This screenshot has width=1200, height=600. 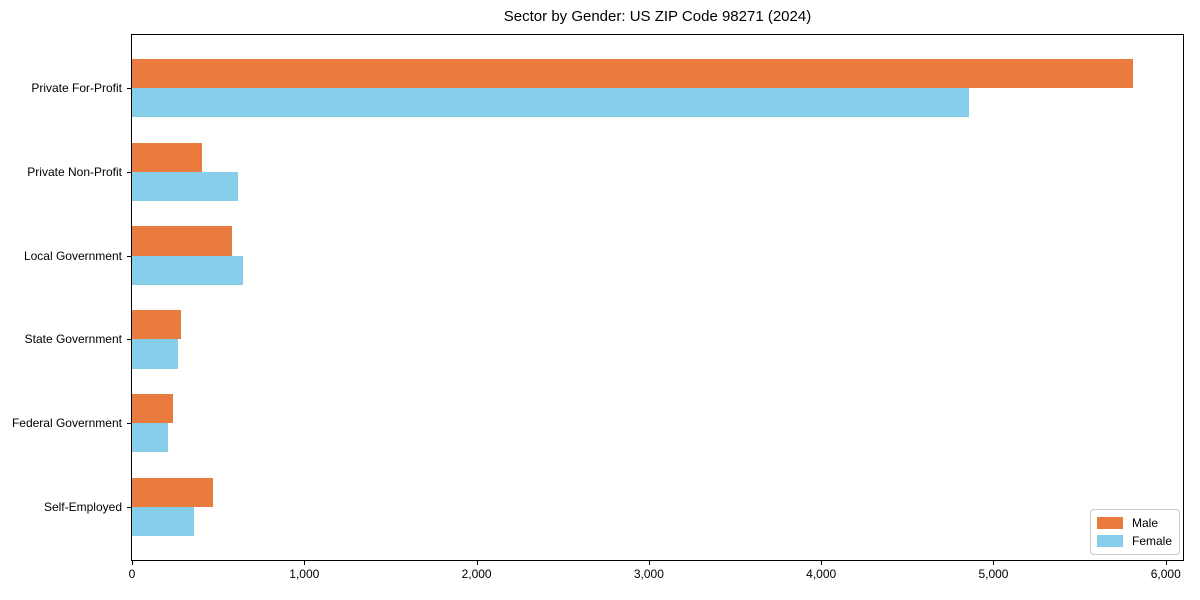 What do you see at coordinates (188, 270) in the screenshot?
I see `bar-female-local-government` at bounding box center [188, 270].